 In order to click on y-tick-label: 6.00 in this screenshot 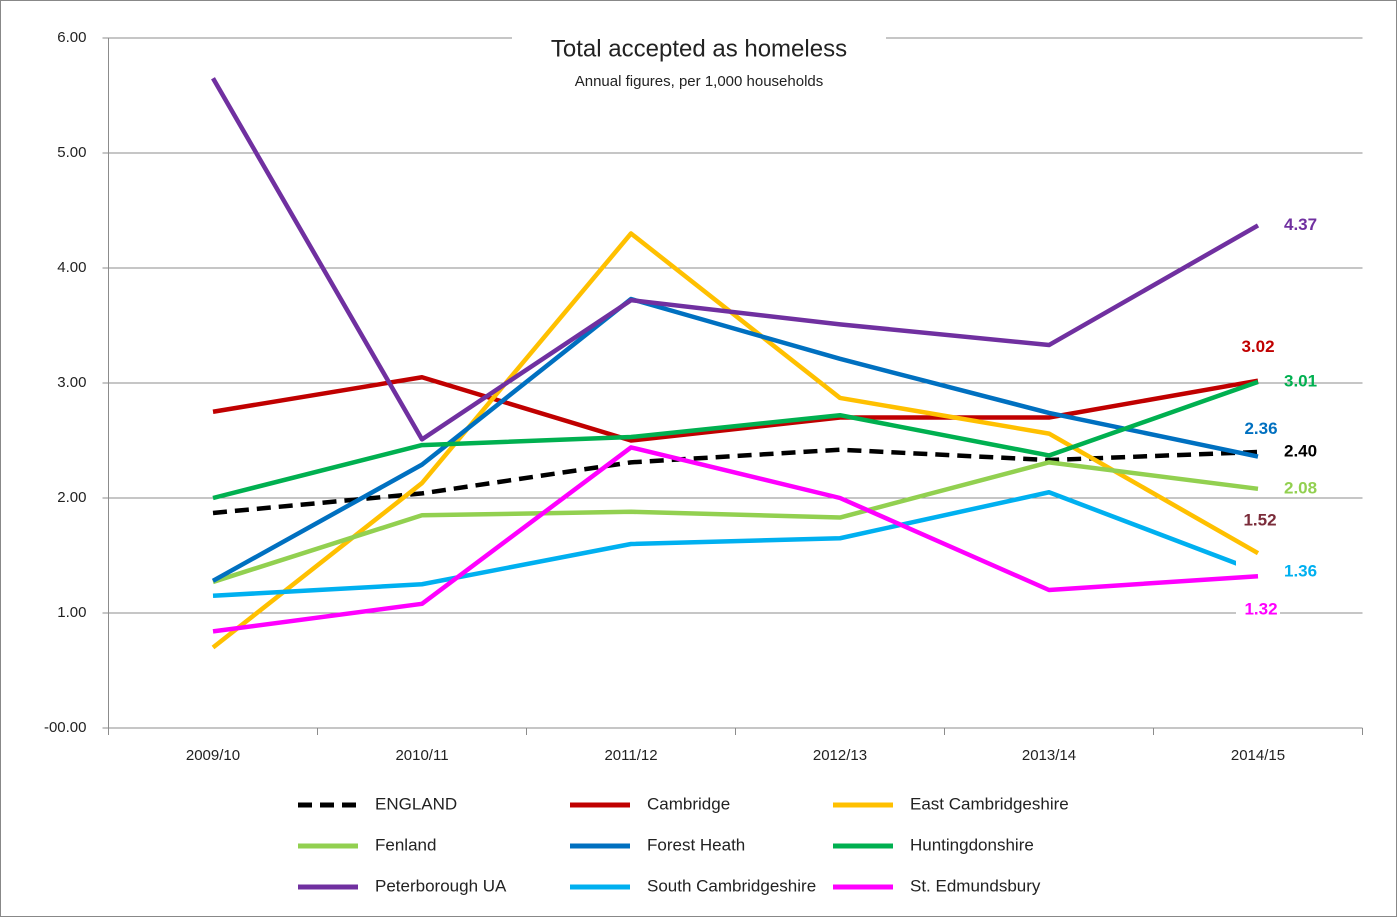, I will do `click(71, 37)`.